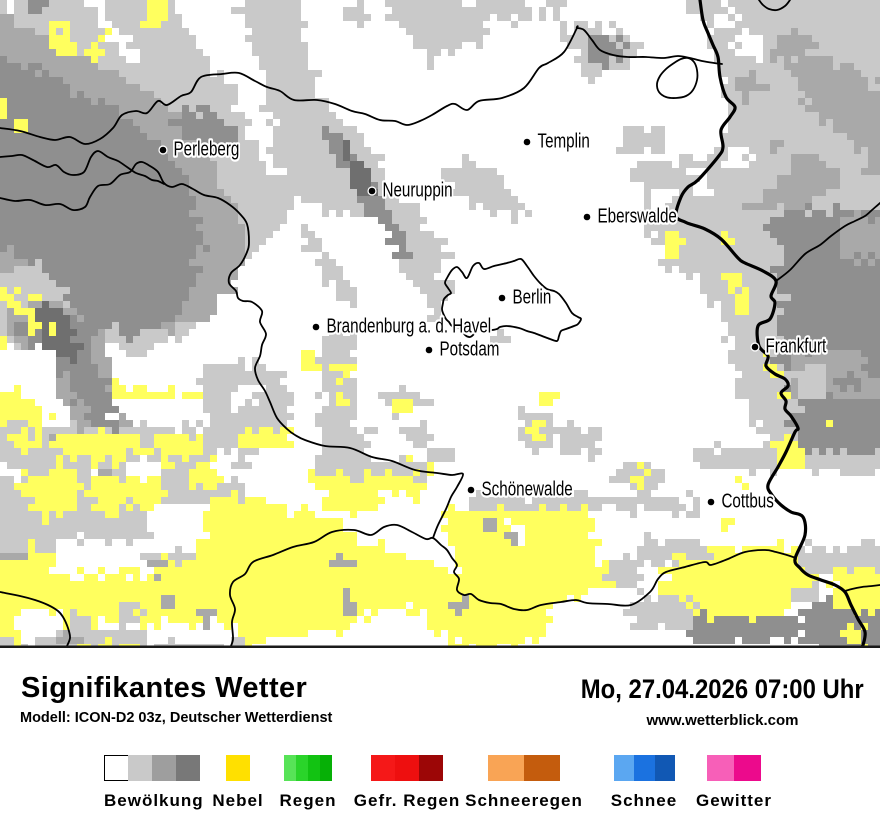 Image resolution: width=880 pixels, height=830 pixels. What do you see at coordinates (747, 500) in the screenshot?
I see `svg-text: Cottbus` at bounding box center [747, 500].